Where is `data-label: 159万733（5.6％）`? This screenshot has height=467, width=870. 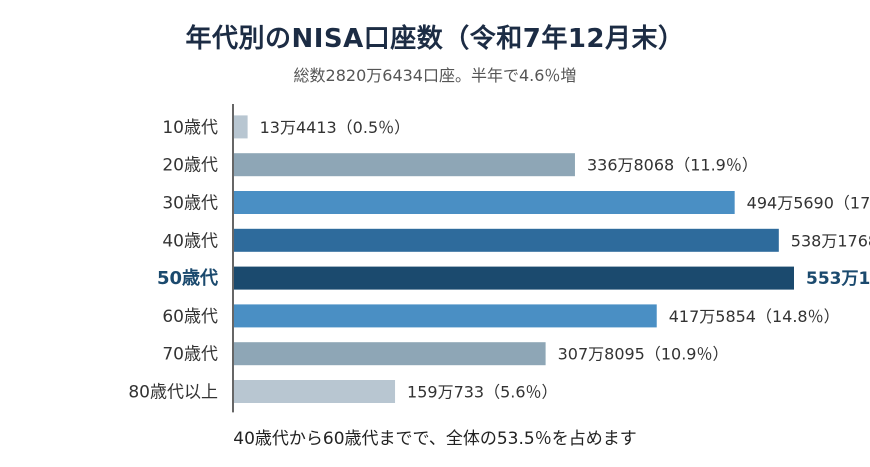
data-label: 159万733（5.6％） is located at coordinates (482, 392).